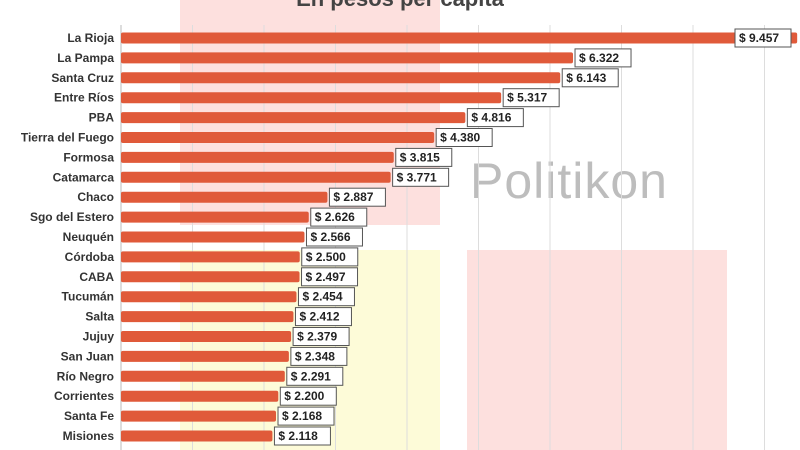 This screenshot has width=800, height=450. What do you see at coordinates (569, 181) in the screenshot?
I see `watermark-text: Politikon` at bounding box center [569, 181].